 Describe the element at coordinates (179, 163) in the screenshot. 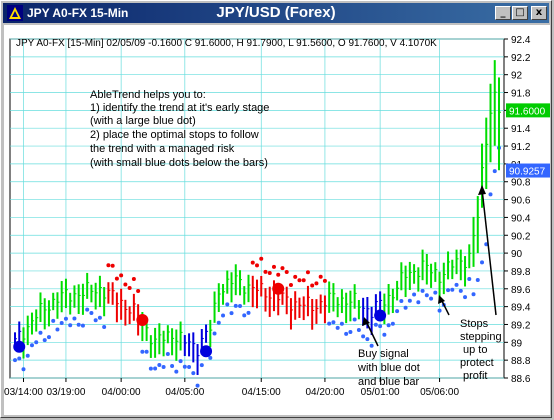

I see `annotation-line-6: (with small blue dots below the bars)` at that location.